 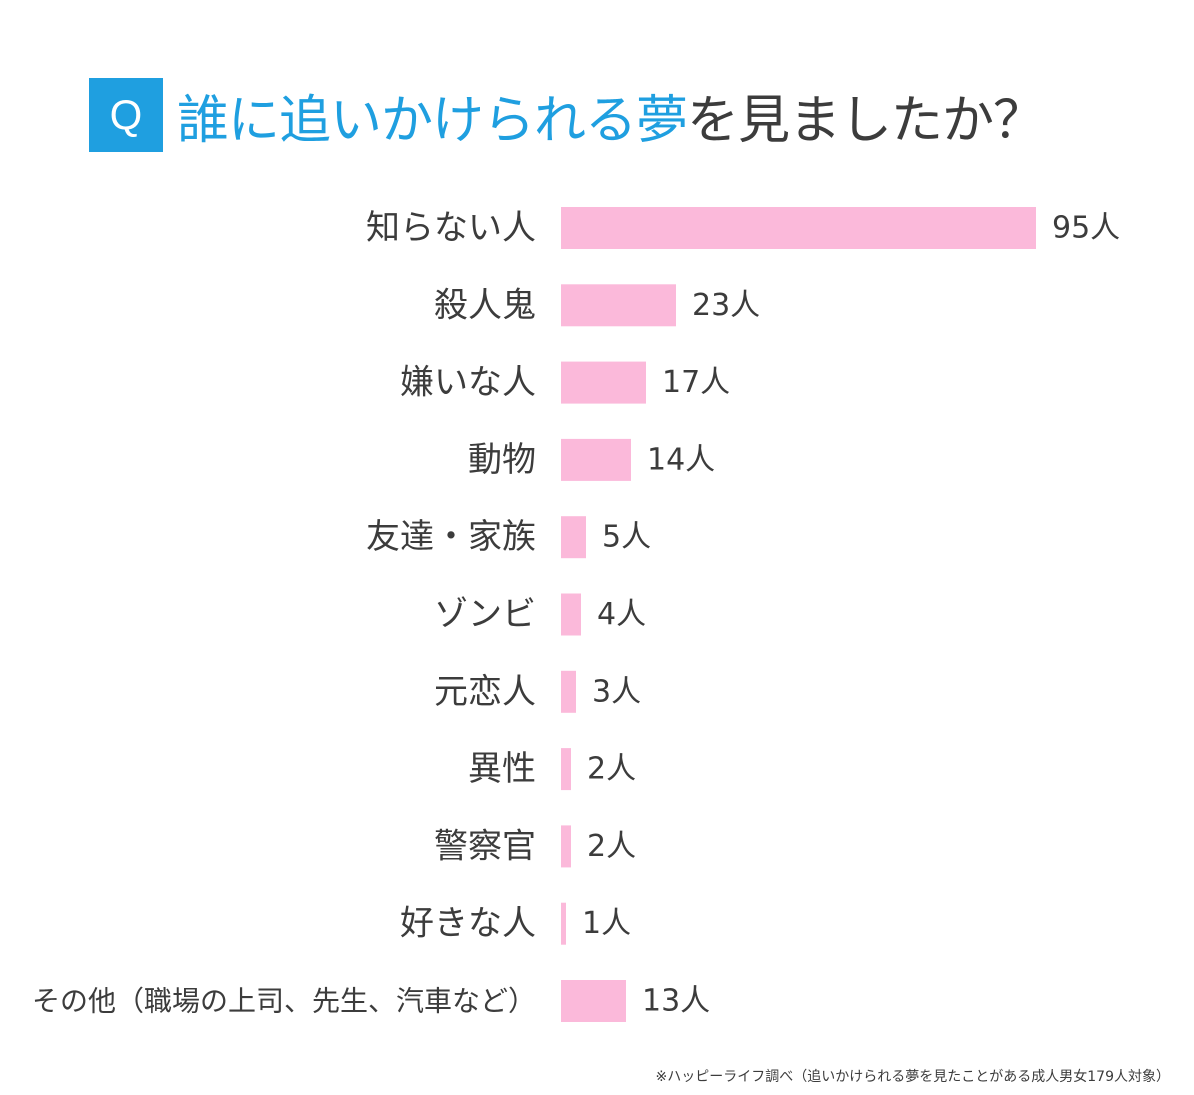 What do you see at coordinates (626, 537) in the screenshot?
I see `value-label: 5人` at bounding box center [626, 537].